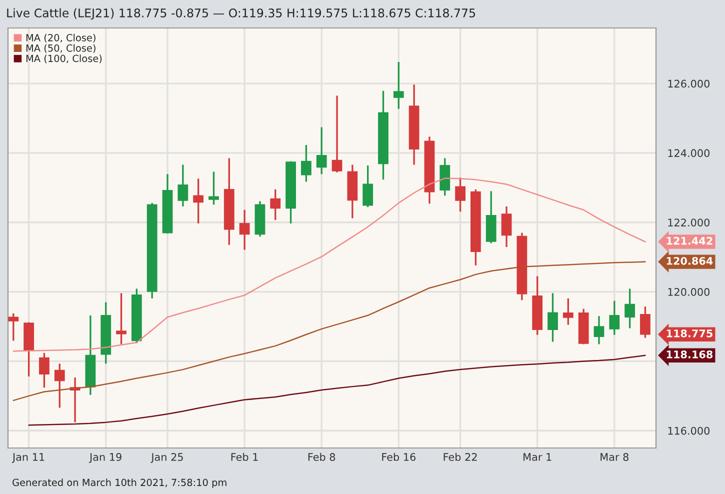 This screenshot has width=725, height=494. I want to click on x-tick-label: Mar 8, so click(614, 457).